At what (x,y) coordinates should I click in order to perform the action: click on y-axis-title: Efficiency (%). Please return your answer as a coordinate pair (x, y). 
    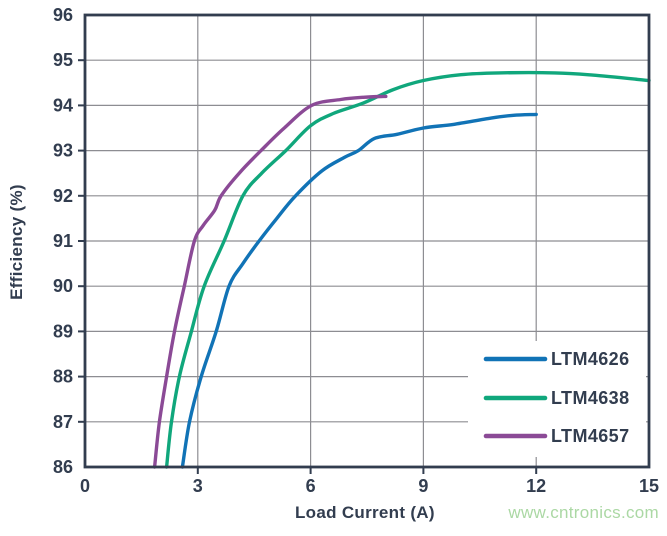
    Looking at the image, I should click on (16, 242).